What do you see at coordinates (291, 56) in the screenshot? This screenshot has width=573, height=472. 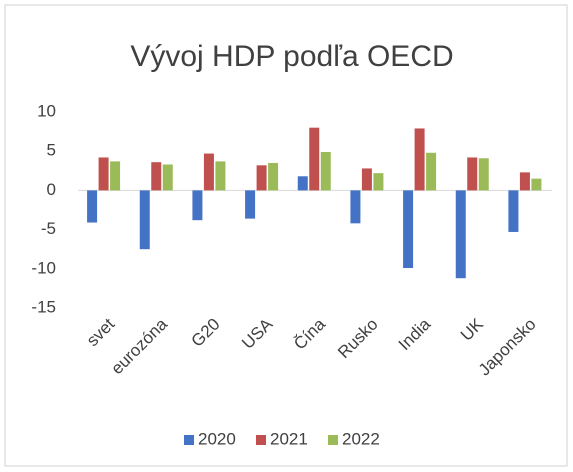 I see `chart-title: Vývoj HDP podľa OECD` at bounding box center [291, 56].